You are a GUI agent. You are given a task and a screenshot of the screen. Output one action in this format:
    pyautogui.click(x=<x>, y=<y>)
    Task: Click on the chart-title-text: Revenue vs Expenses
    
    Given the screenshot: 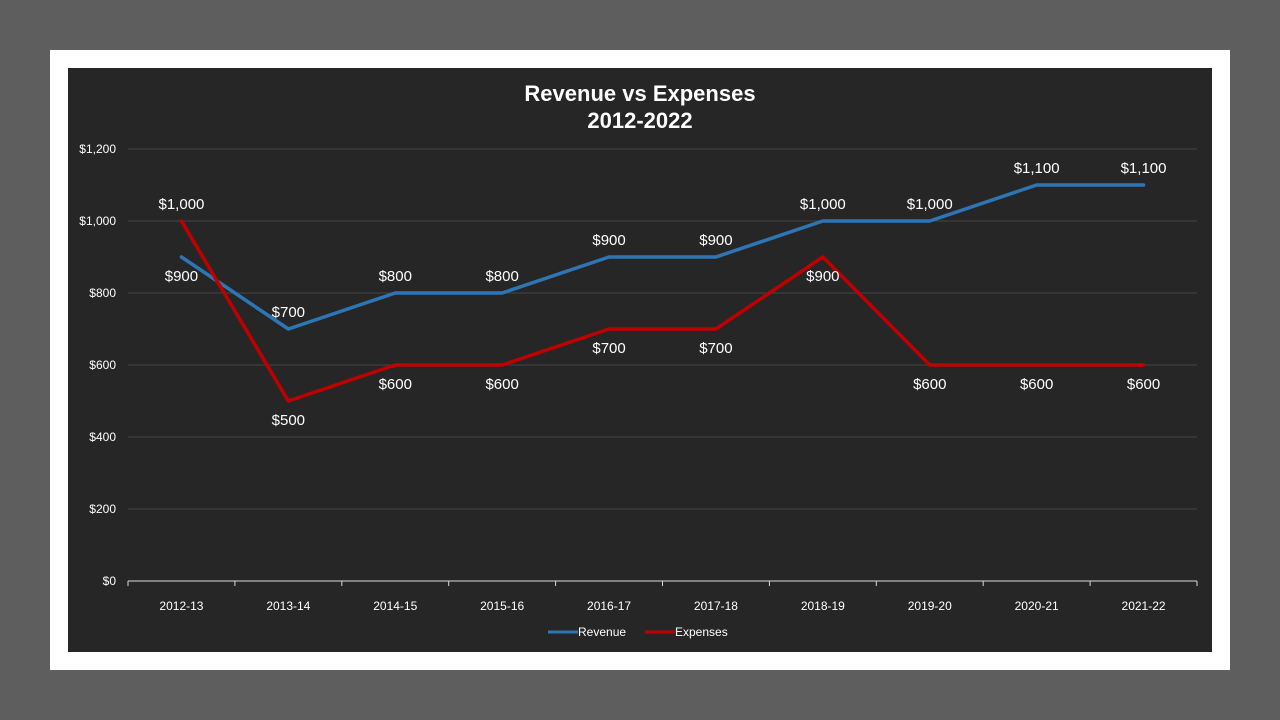 What is the action you would take?
    pyautogui.click(x=640, y=93)
    